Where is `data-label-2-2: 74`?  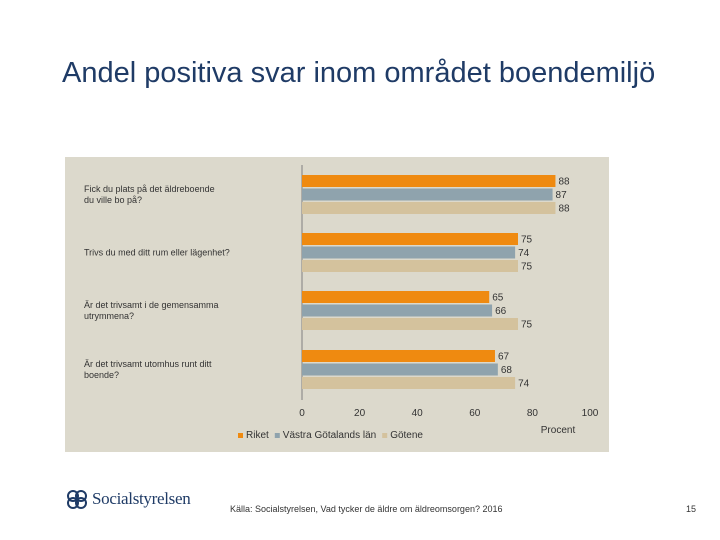
data-label-2-2: 74 is located at coordinates (524, 253).